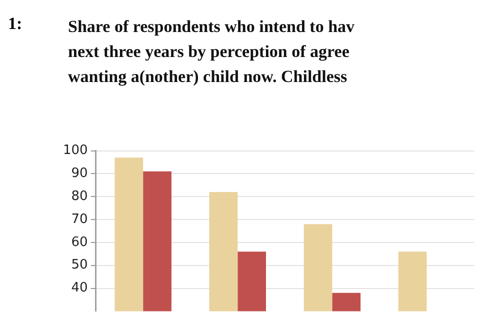 Image resolution: width=487 pixels, height=320 pixels. Describe the element at coordinates (79, 242) in the screenshot. I see `y-tick-label: 60` at that location.